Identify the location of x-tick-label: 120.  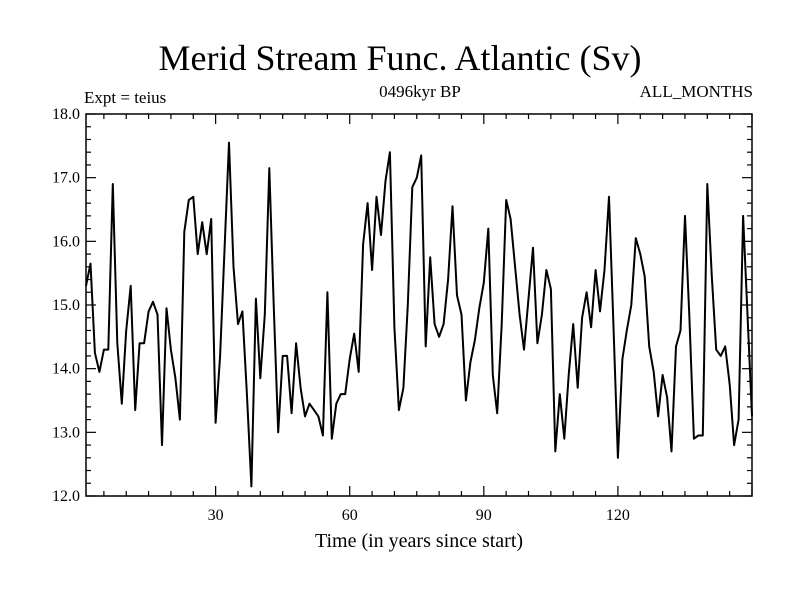
(618, 515).